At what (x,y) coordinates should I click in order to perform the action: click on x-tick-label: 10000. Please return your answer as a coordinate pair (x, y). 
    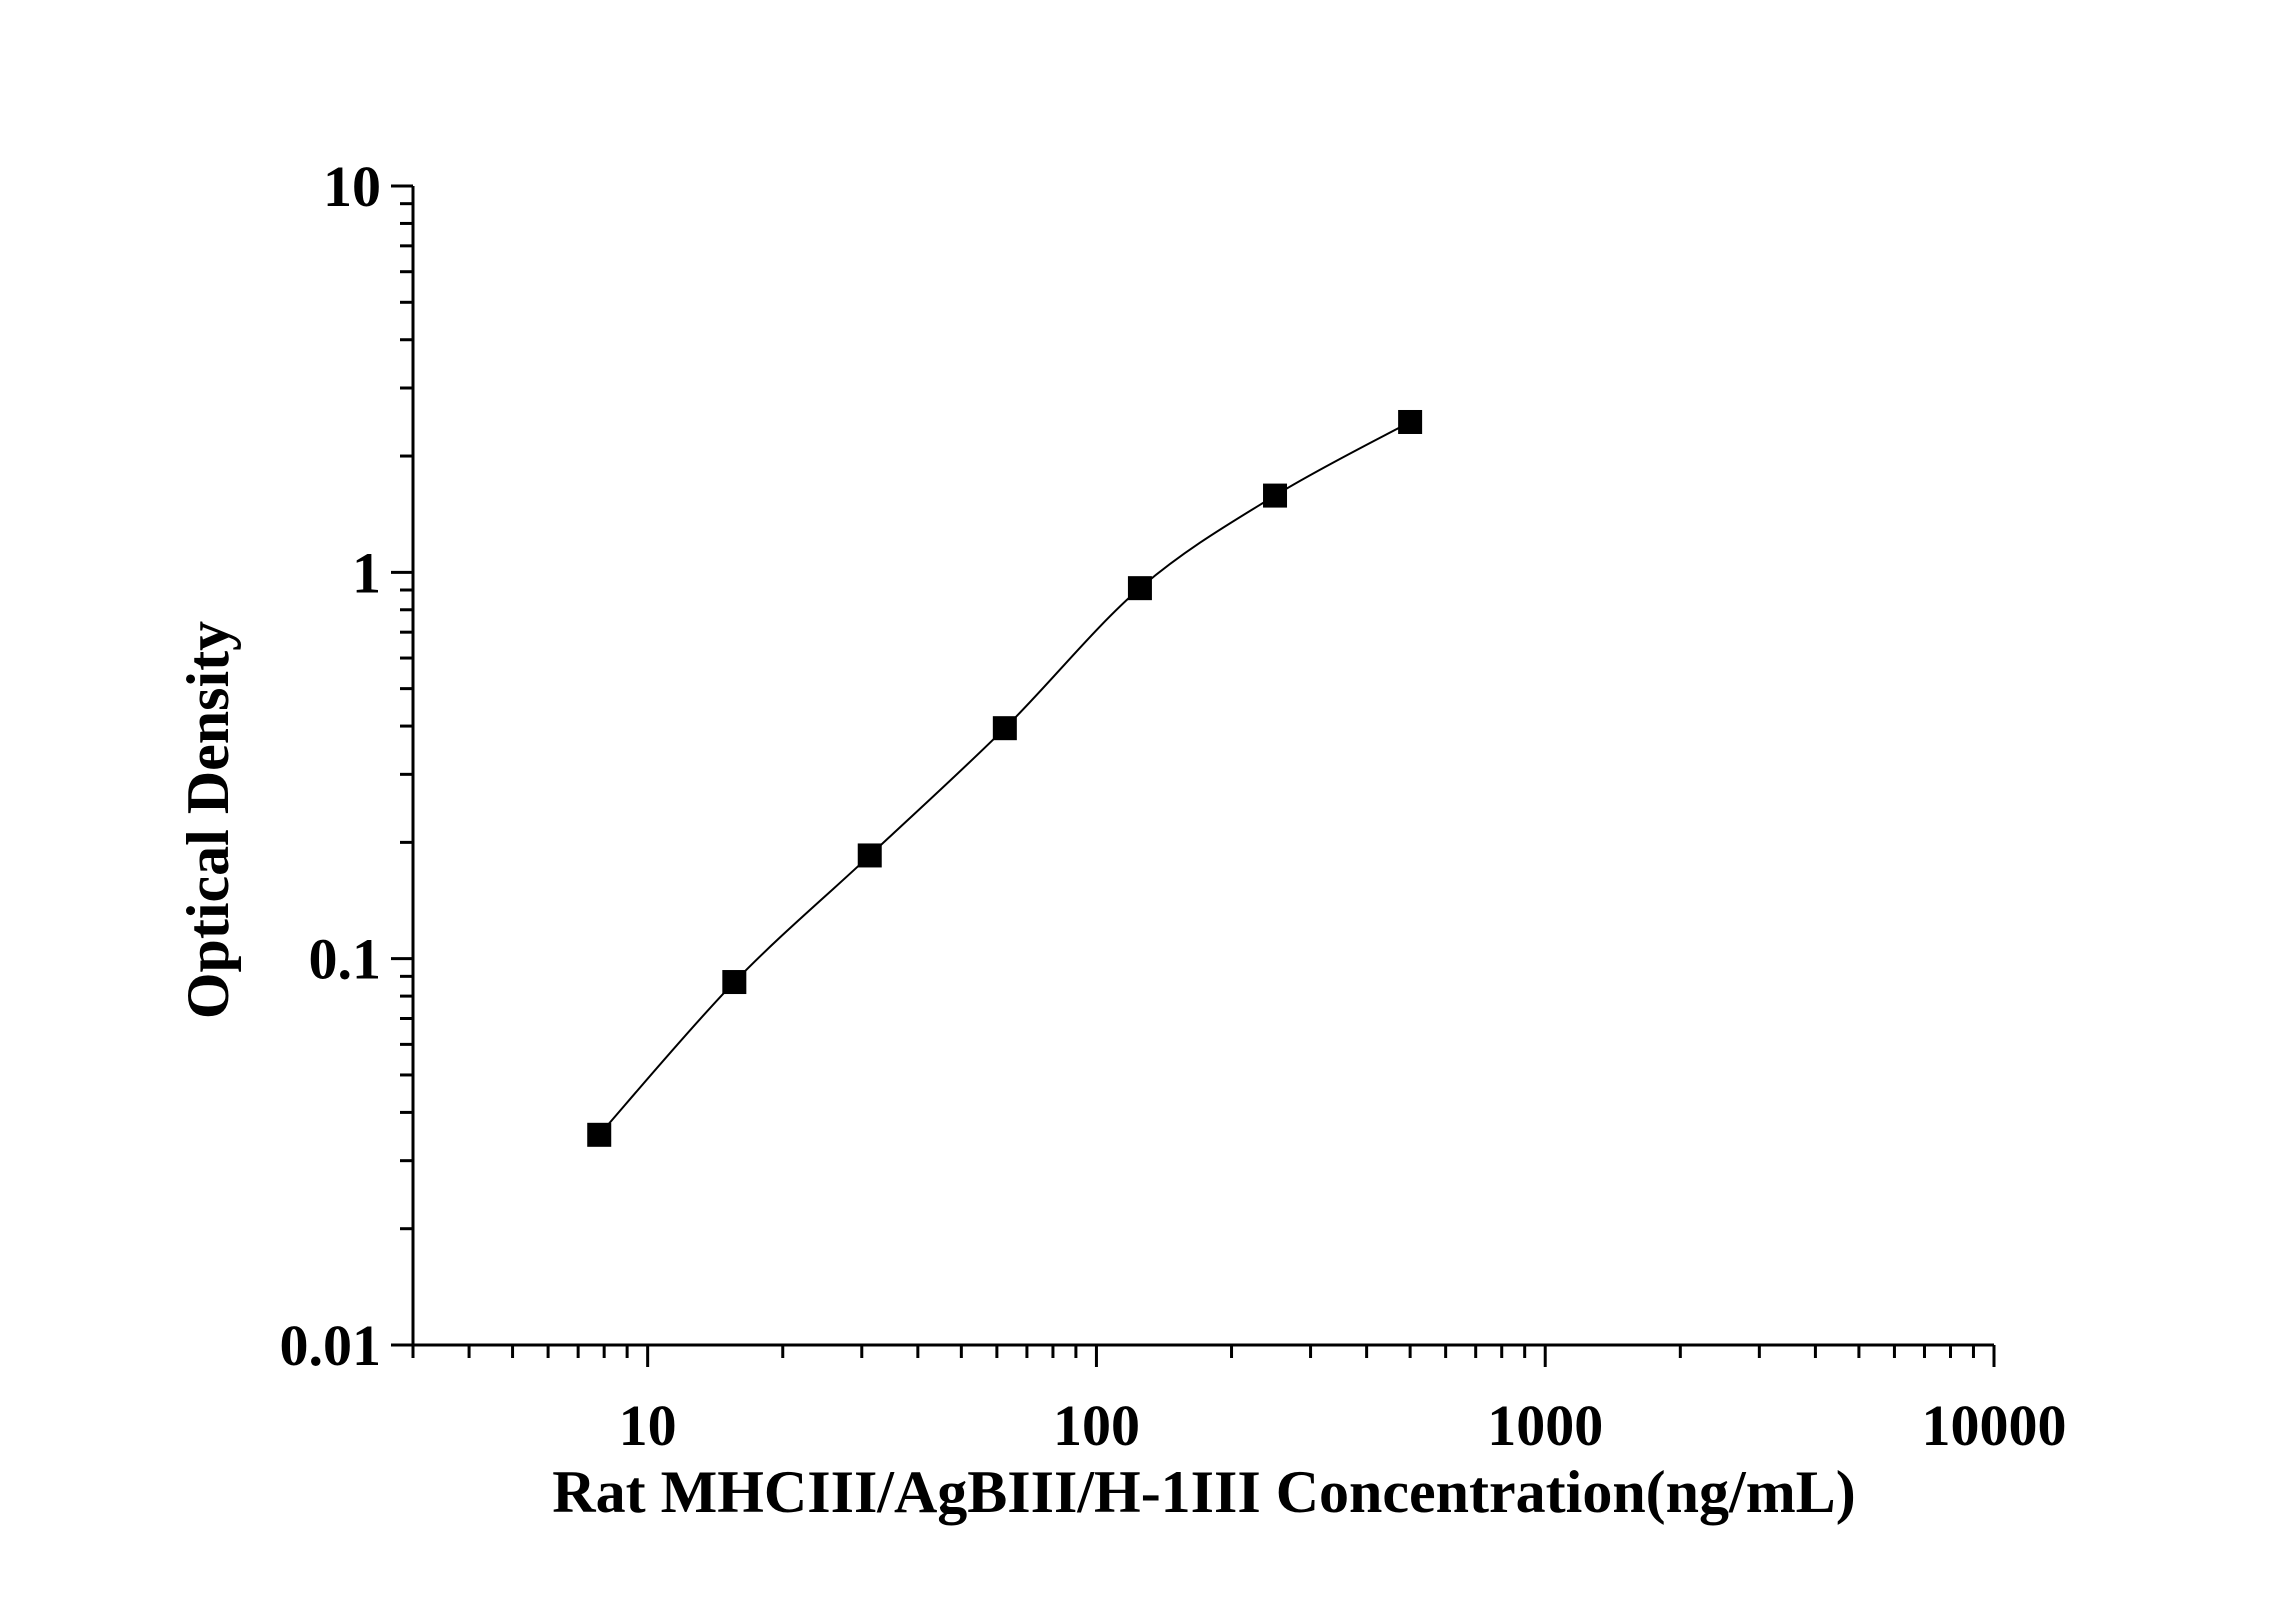
    Looking at the image, I should click on (1994, 1425).